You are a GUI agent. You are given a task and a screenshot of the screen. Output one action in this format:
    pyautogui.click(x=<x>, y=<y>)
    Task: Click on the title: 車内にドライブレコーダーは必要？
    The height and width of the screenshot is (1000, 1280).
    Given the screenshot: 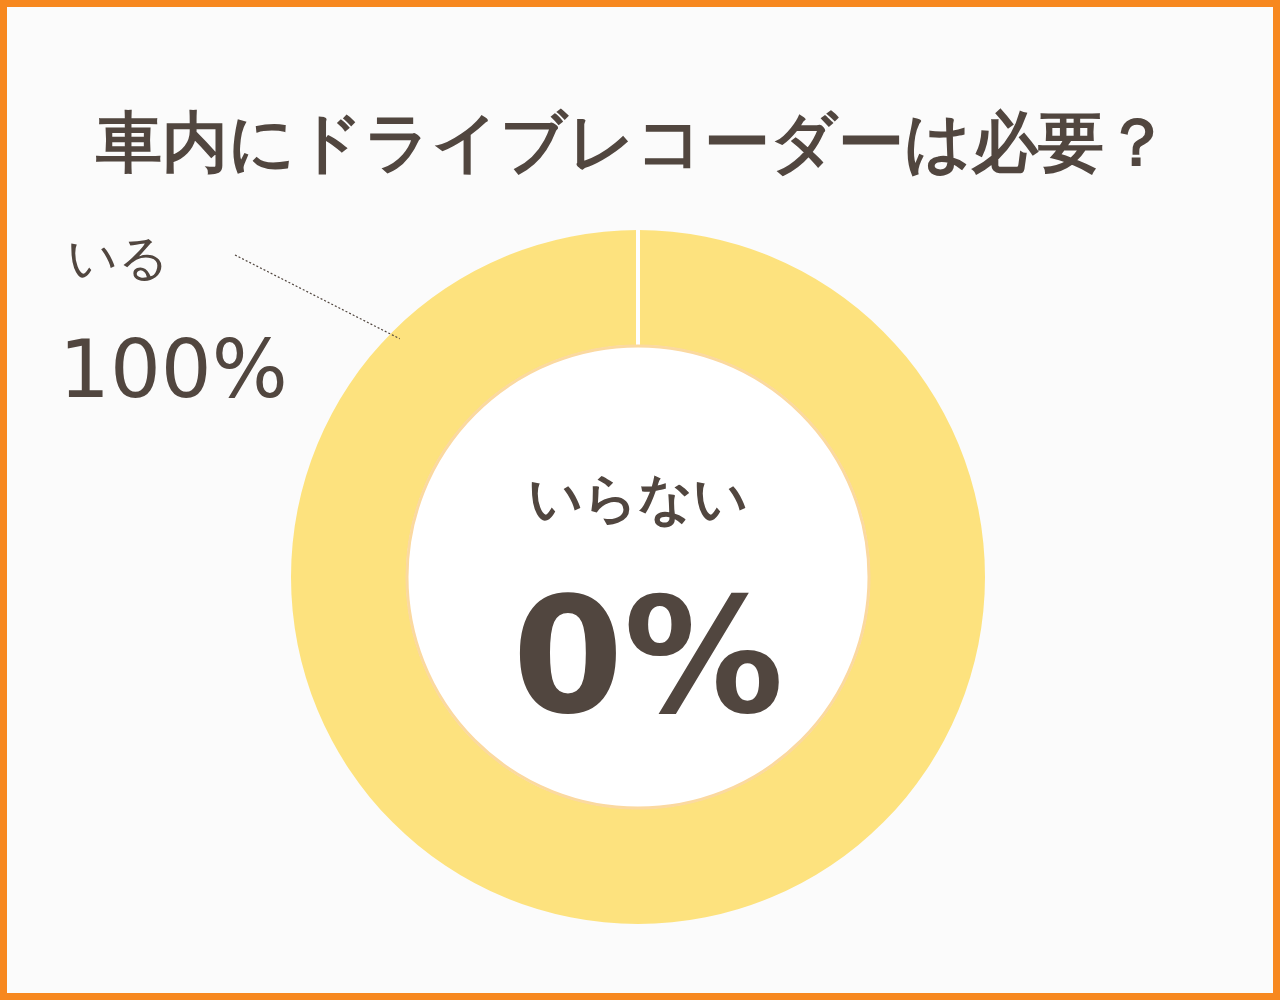 What is the action you would take?
    pyautogui.click(x=633, y=142)
    